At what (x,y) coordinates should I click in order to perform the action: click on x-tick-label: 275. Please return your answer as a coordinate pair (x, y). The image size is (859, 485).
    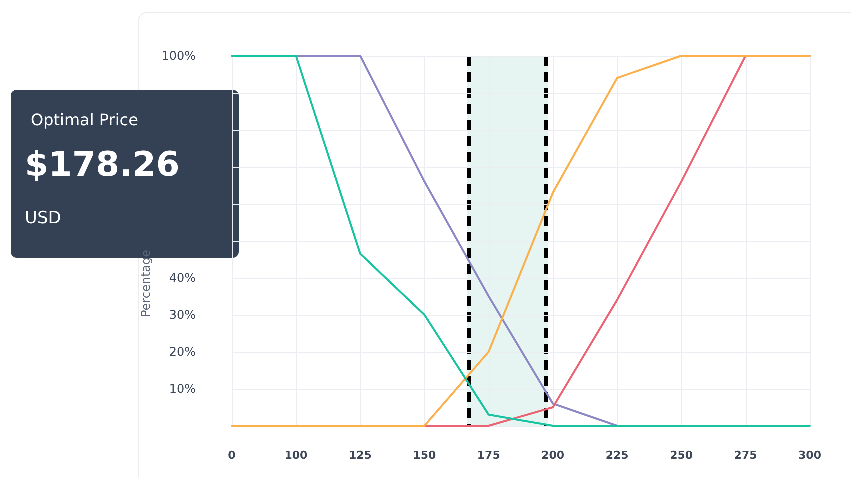
    Looking at the image, I should click on (746, 455).